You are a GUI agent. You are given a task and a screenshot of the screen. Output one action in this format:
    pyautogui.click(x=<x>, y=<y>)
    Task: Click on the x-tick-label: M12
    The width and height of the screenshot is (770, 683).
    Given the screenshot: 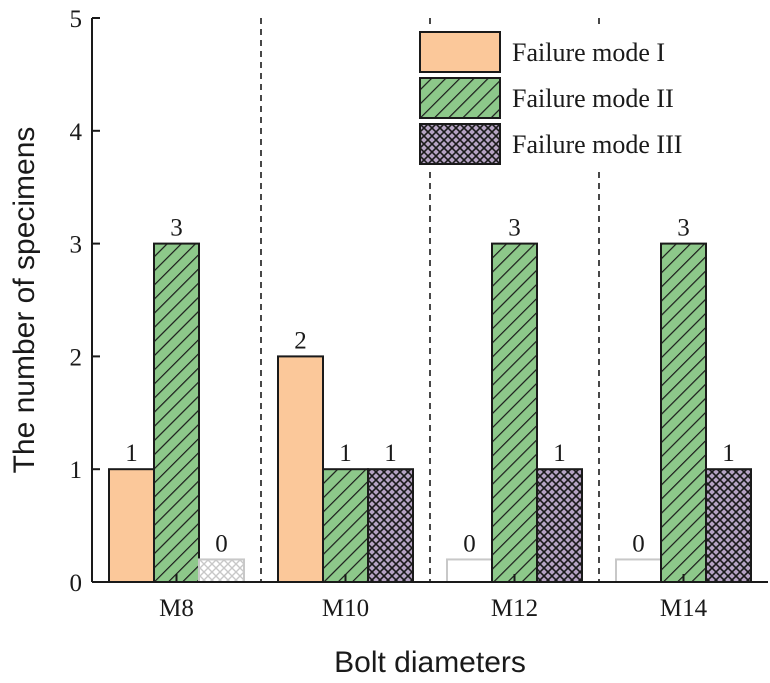 What is the action you would take?
    pyautogui.click(x=514, y=608)
    